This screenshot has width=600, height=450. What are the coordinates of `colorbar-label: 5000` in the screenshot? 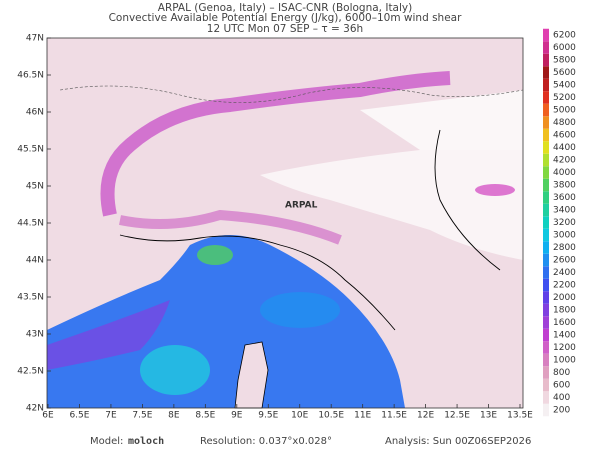 It's located at (564, 111).